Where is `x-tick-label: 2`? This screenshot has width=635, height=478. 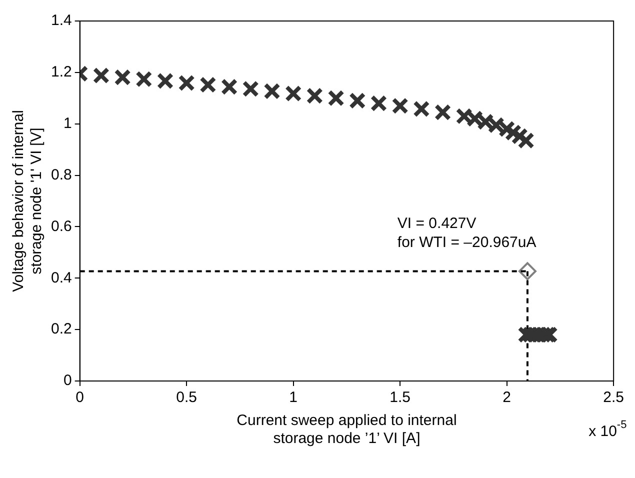
x-tick-label: 2 is located at coordinates (506, 397).